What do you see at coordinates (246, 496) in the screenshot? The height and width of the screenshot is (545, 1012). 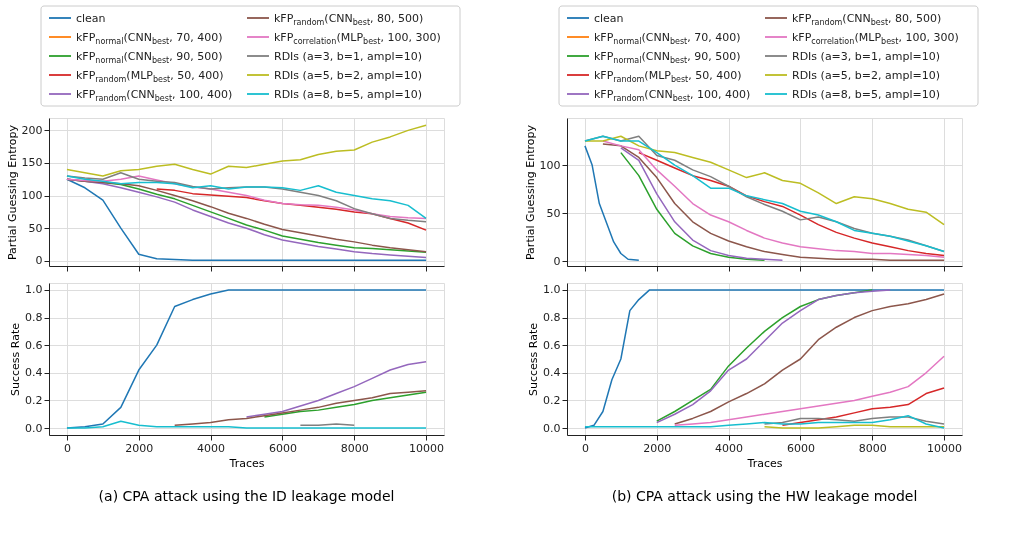 I see `text: (a) CPA attack using the ID leakage model` at bounding box center [246, 496].